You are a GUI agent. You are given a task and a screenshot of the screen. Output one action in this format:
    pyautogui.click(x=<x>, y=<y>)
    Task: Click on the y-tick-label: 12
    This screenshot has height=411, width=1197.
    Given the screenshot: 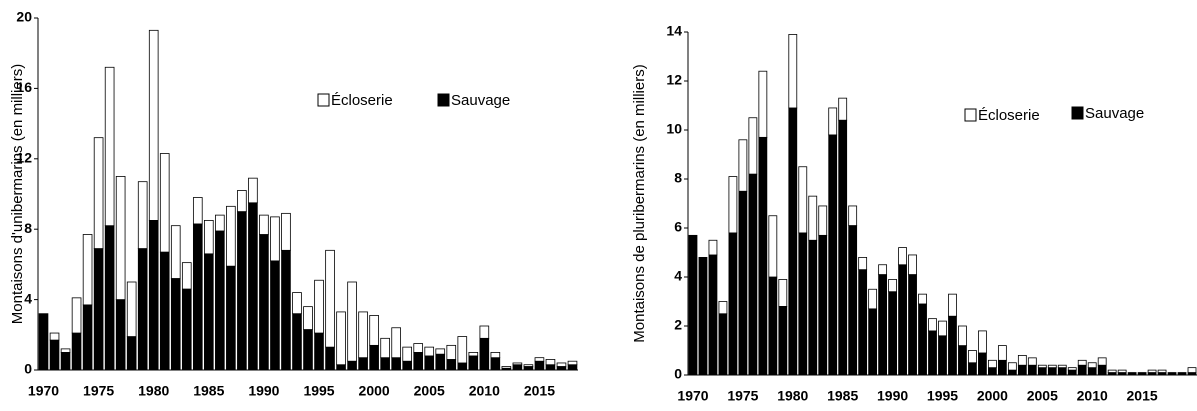 What is the action you would take?
    pyautogui.click(x=674, y=80)
    